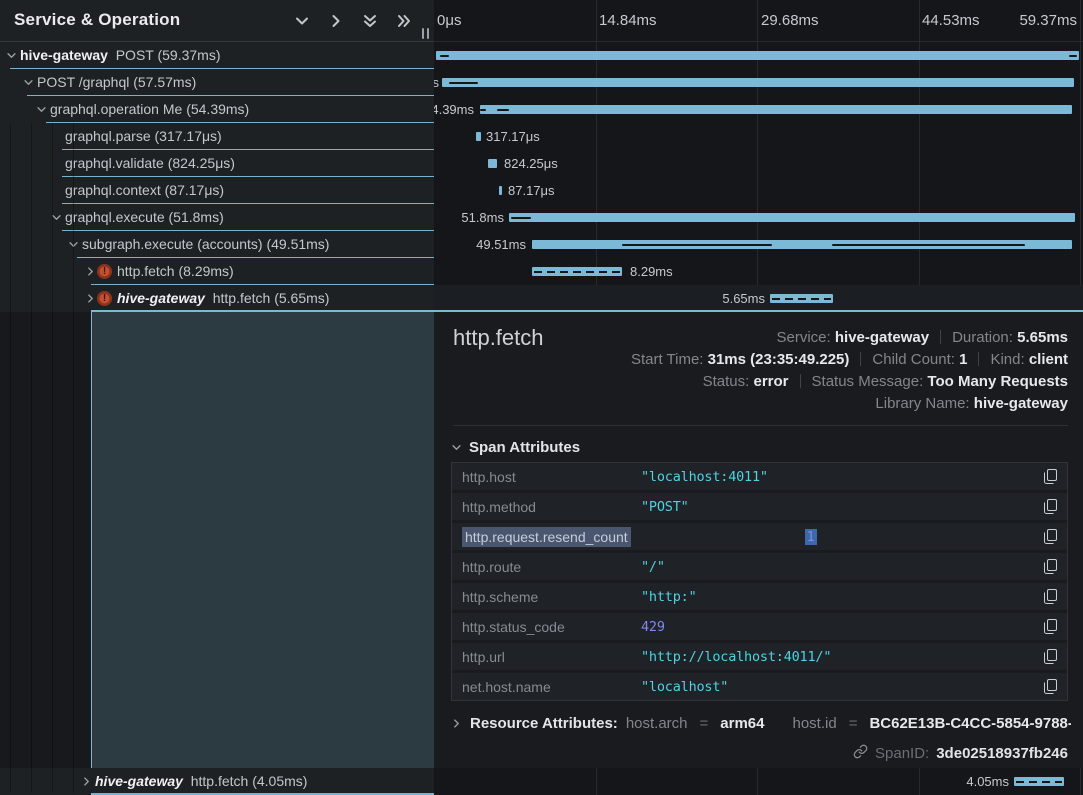 This screenshot has width=1083, height=795. What do you see at coordinates (515, 447) in the screenshot?
I see `span-attributes-header: Span Attributes` at bounding box center [515, 447].